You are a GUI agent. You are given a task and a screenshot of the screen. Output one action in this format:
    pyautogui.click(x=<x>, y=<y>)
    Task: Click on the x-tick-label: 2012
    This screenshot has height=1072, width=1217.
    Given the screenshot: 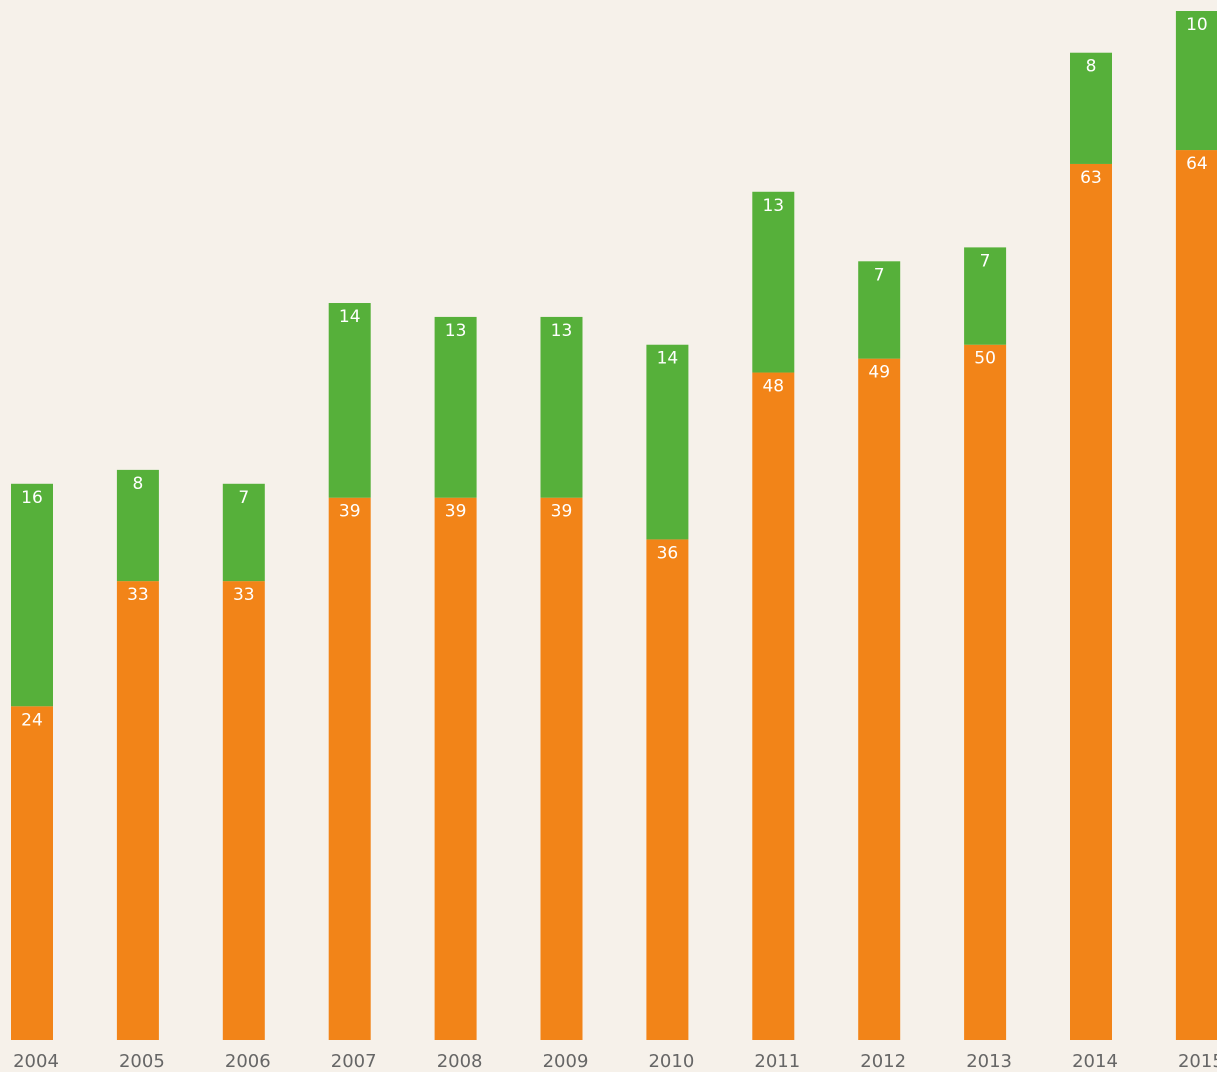 What is the action you would take?
    pyautogui.click(x=883, y=1061)
    